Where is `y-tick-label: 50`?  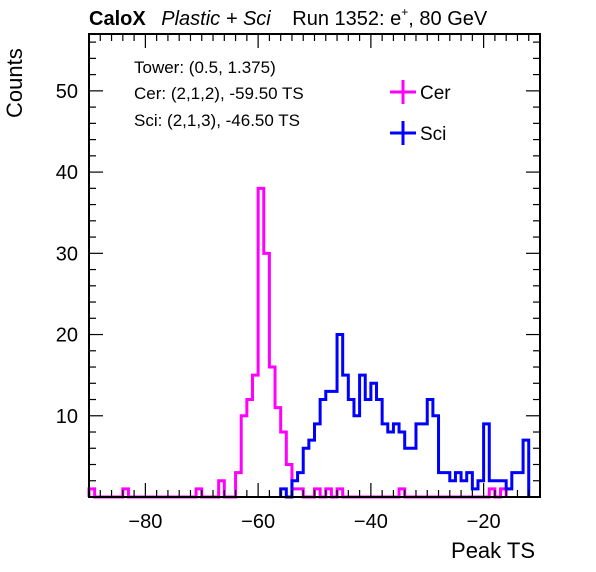
y-tick-label: 50 is located at coordinates (67, 92).